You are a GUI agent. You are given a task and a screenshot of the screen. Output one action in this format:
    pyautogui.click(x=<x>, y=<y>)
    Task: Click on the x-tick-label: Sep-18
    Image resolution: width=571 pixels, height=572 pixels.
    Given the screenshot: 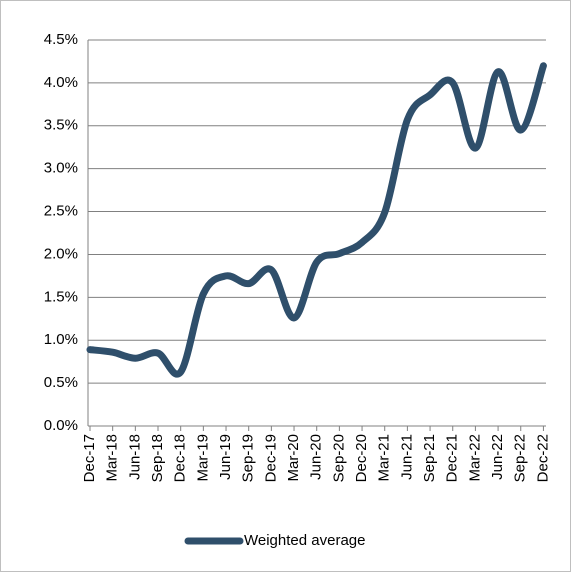 What is the action you would take?
    pyautogui.click(x=157, y=458)
    